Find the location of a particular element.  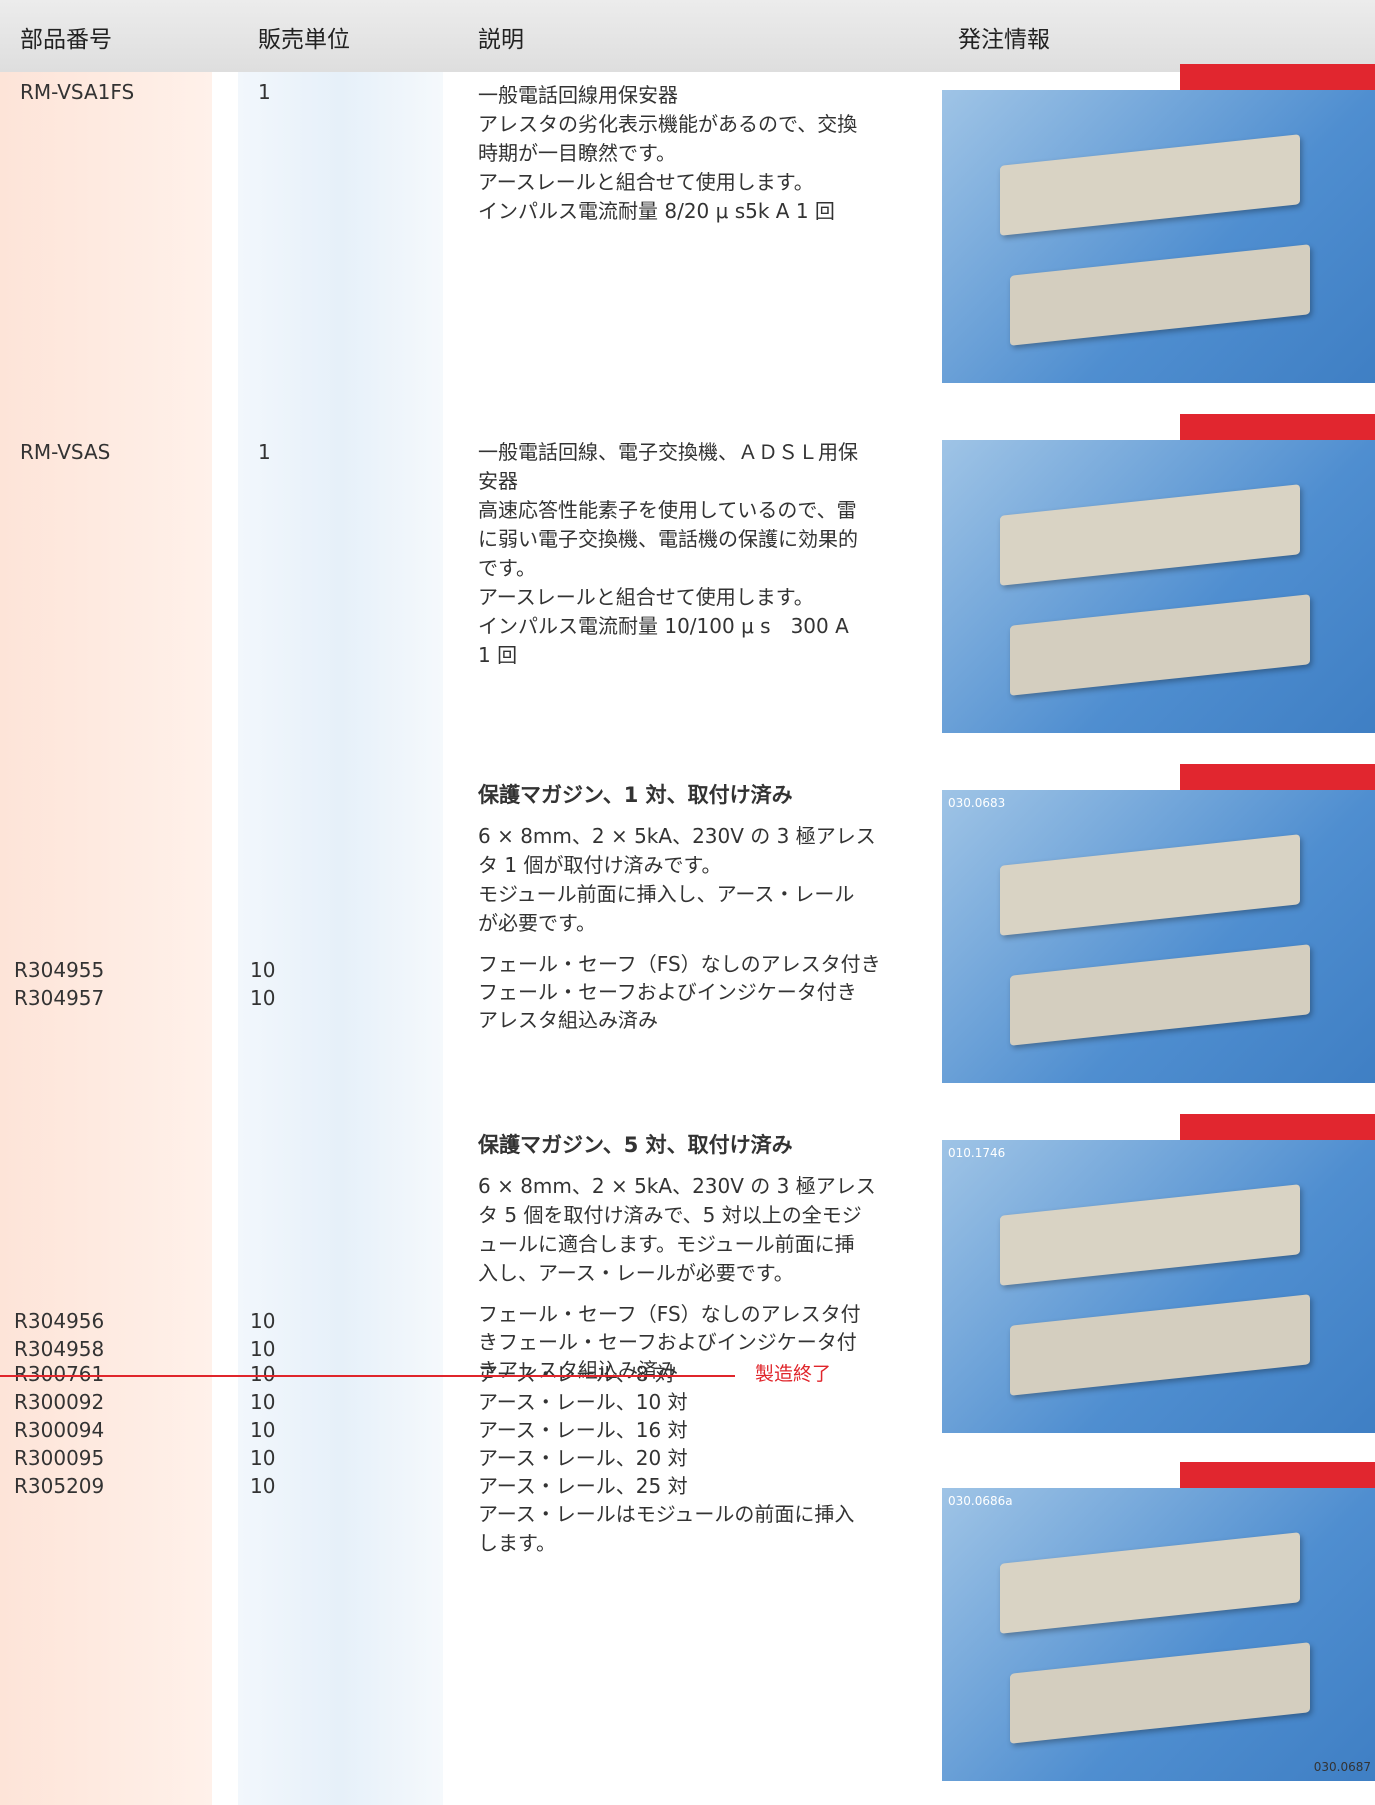

description-line: タ 5 個を取付け済みで、5 対以上の全モジ is located at coordinates (670, 1215).